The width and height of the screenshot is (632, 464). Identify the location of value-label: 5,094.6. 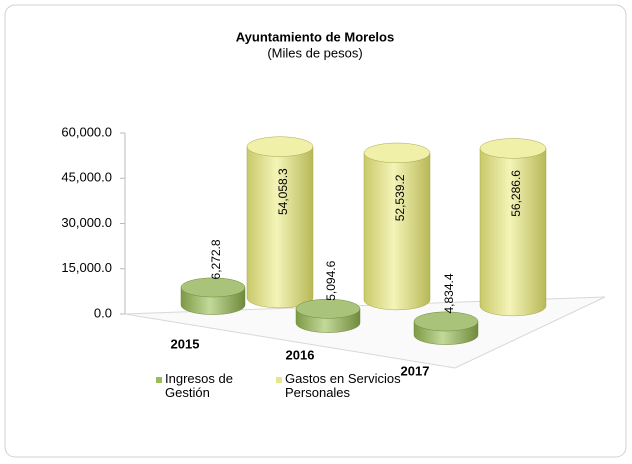
(331, 280).